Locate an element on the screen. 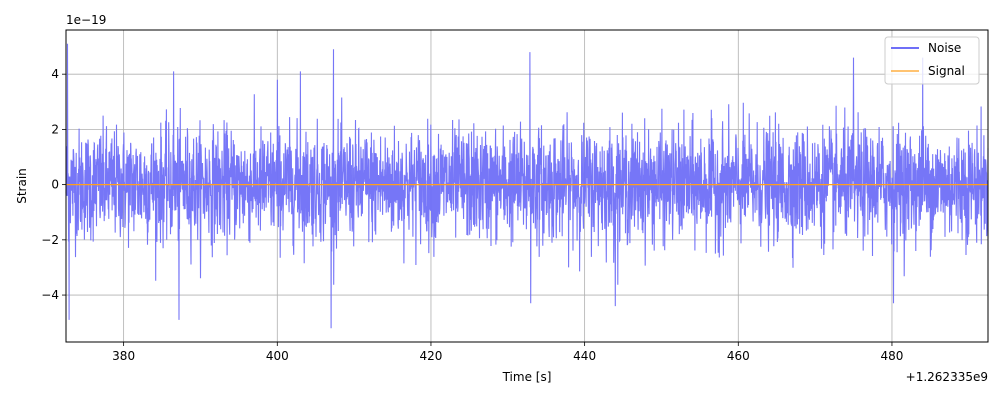 Image resolution: width=1000 pixels, height=400 pixels. x-tick-label: 420 is located at coordinates (431, 356).